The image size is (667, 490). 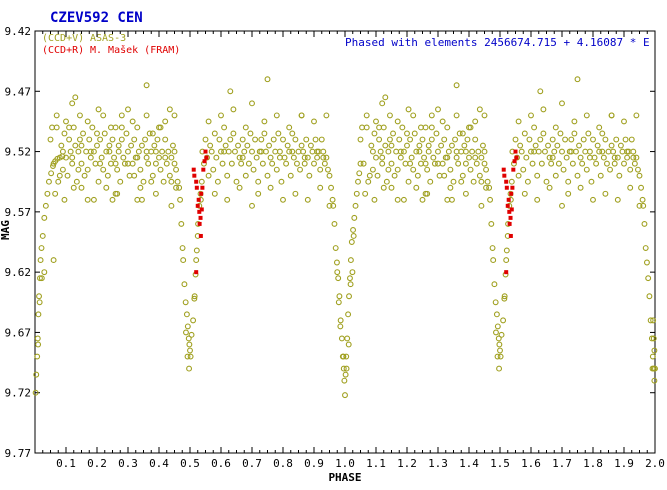 I want to click on y-tick-label: 9.72, so click(x=18, y=393).